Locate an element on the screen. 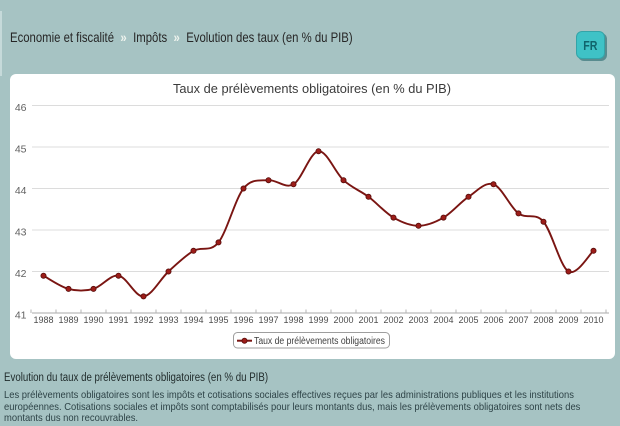  svg-text: 1992 is located at coordinates (143, 320).